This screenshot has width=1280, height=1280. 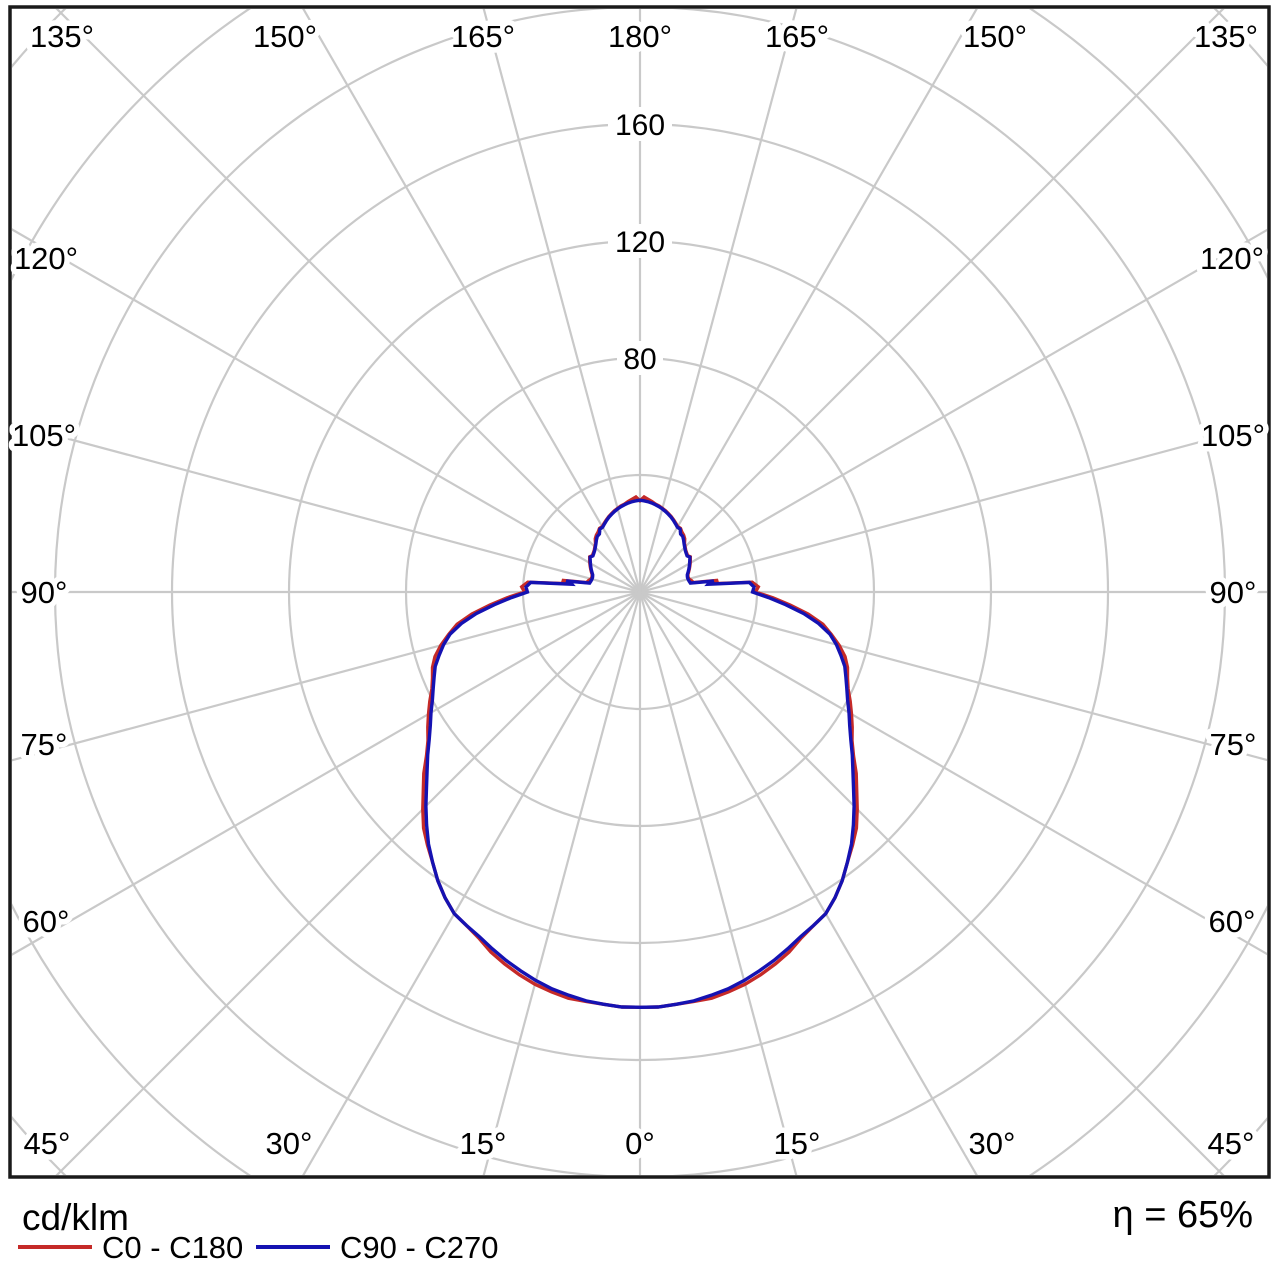 I want to click on curve-c90-c270, so click(x=640, y=754).